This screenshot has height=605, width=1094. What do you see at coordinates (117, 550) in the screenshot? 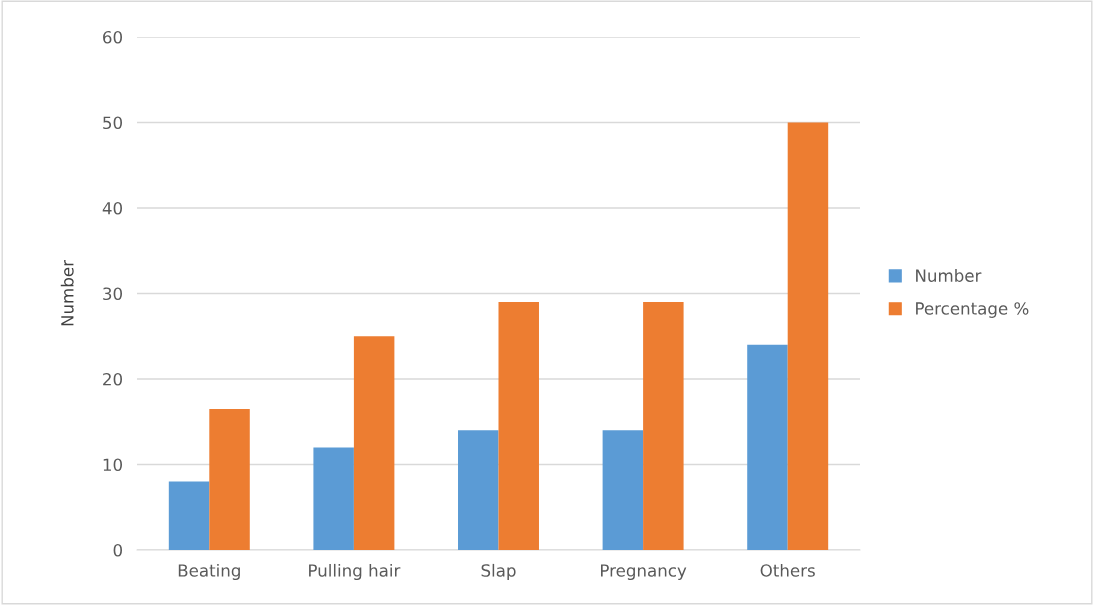
I see `y-tick-label: 0` at bounding box center [117, 550].